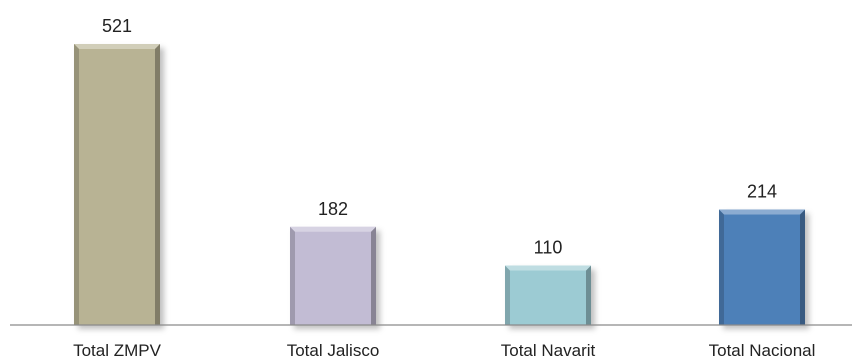 This screenshot has height=362, width=859. What do you see at coordinates (117, 26) in the screenshot?
I see `data-label-1: 521` at bounding box center [117, 26].